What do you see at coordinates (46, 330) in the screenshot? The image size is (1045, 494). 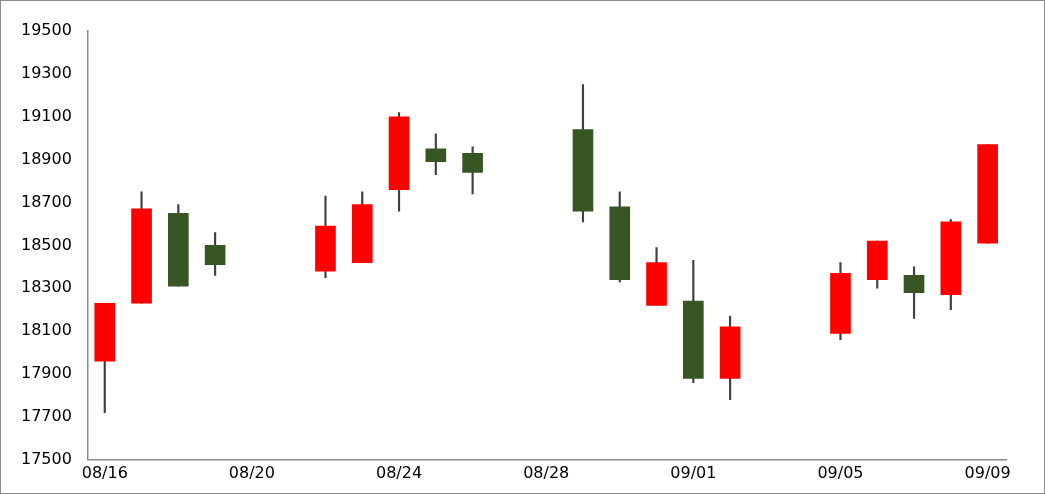 I see `y-tick-label: 18100` at bounding box center [46, 330].